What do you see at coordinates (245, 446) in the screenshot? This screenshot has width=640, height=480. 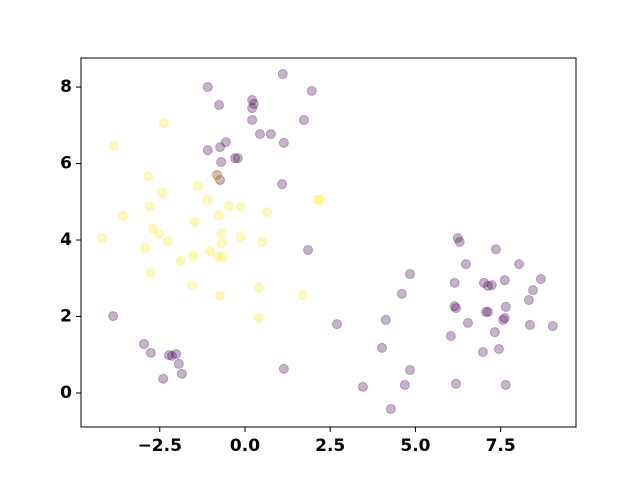 I see `x-tick-label: 0.0` at bounding box center [245, 446].